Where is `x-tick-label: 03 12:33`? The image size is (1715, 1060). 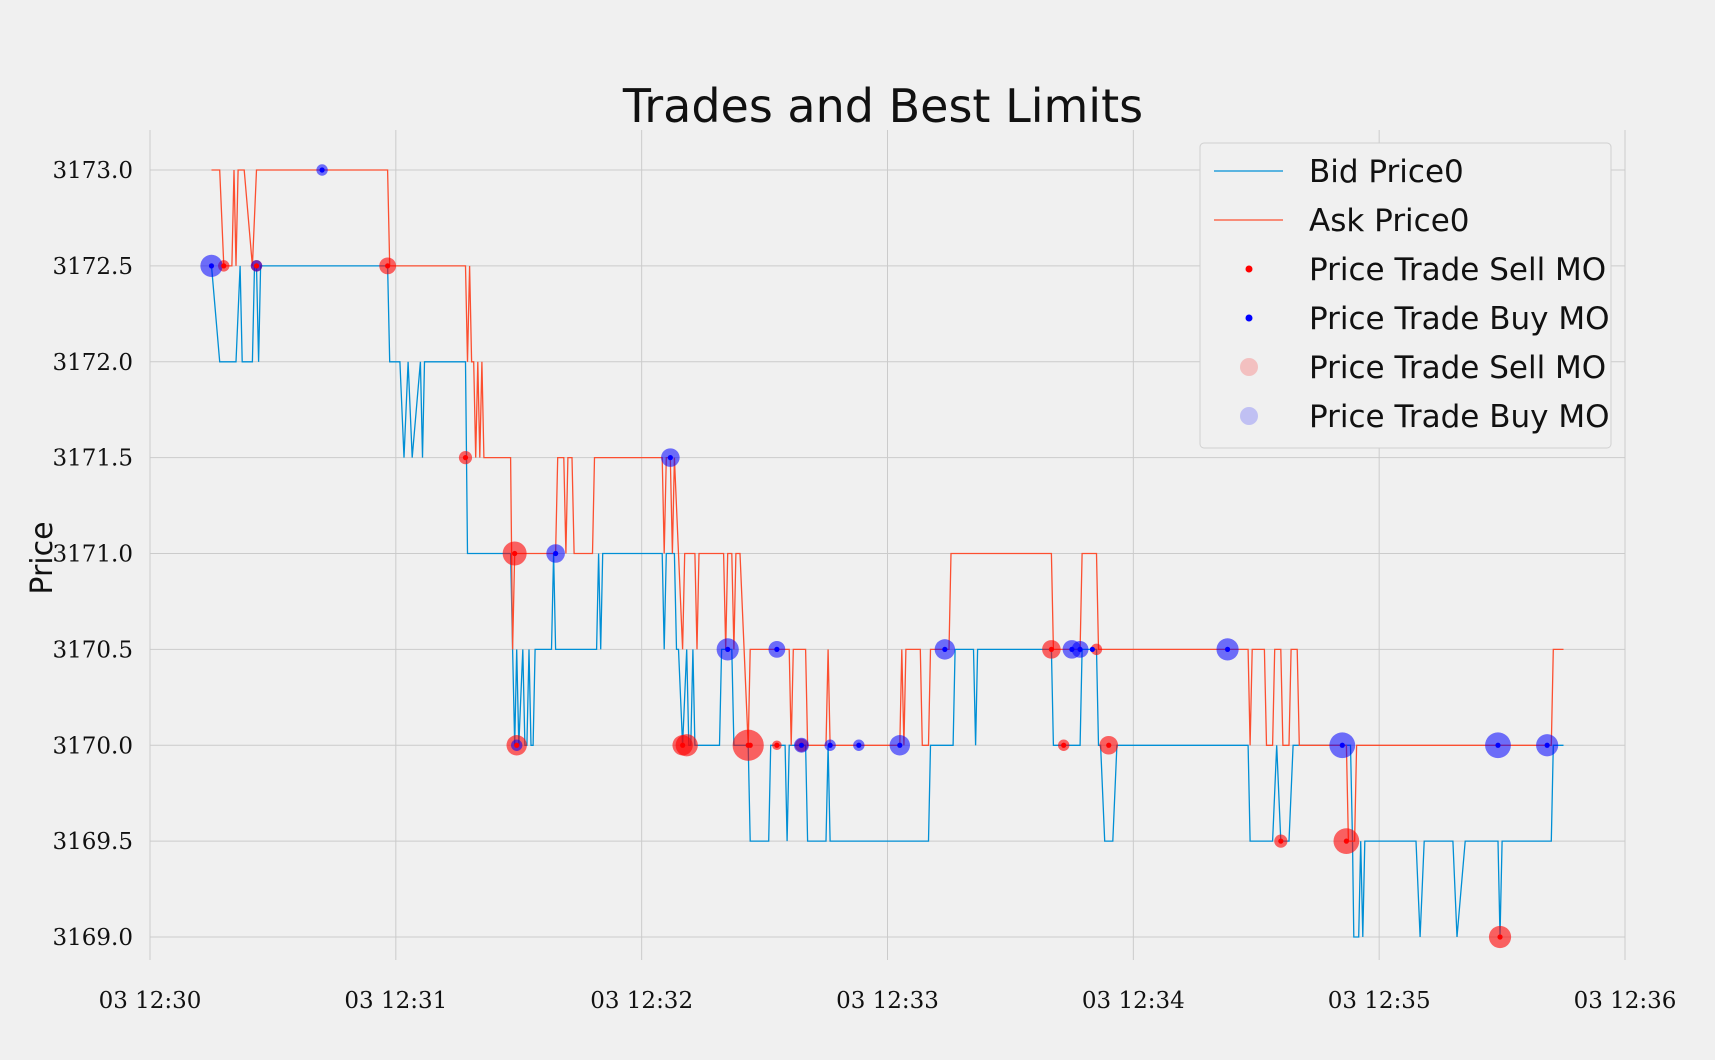 x-tick-label: 03 12:33 is located at coordinates (887, 1001).